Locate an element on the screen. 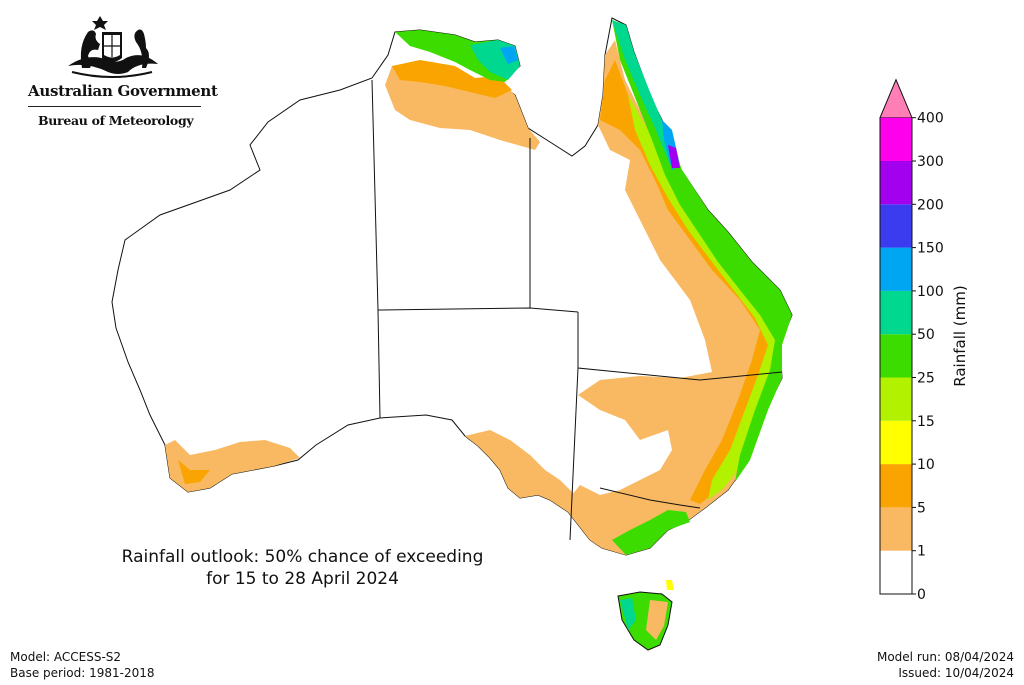 The height and width of the screenshot is (685, 1024). tasmania is located at coordinates (645, 615).